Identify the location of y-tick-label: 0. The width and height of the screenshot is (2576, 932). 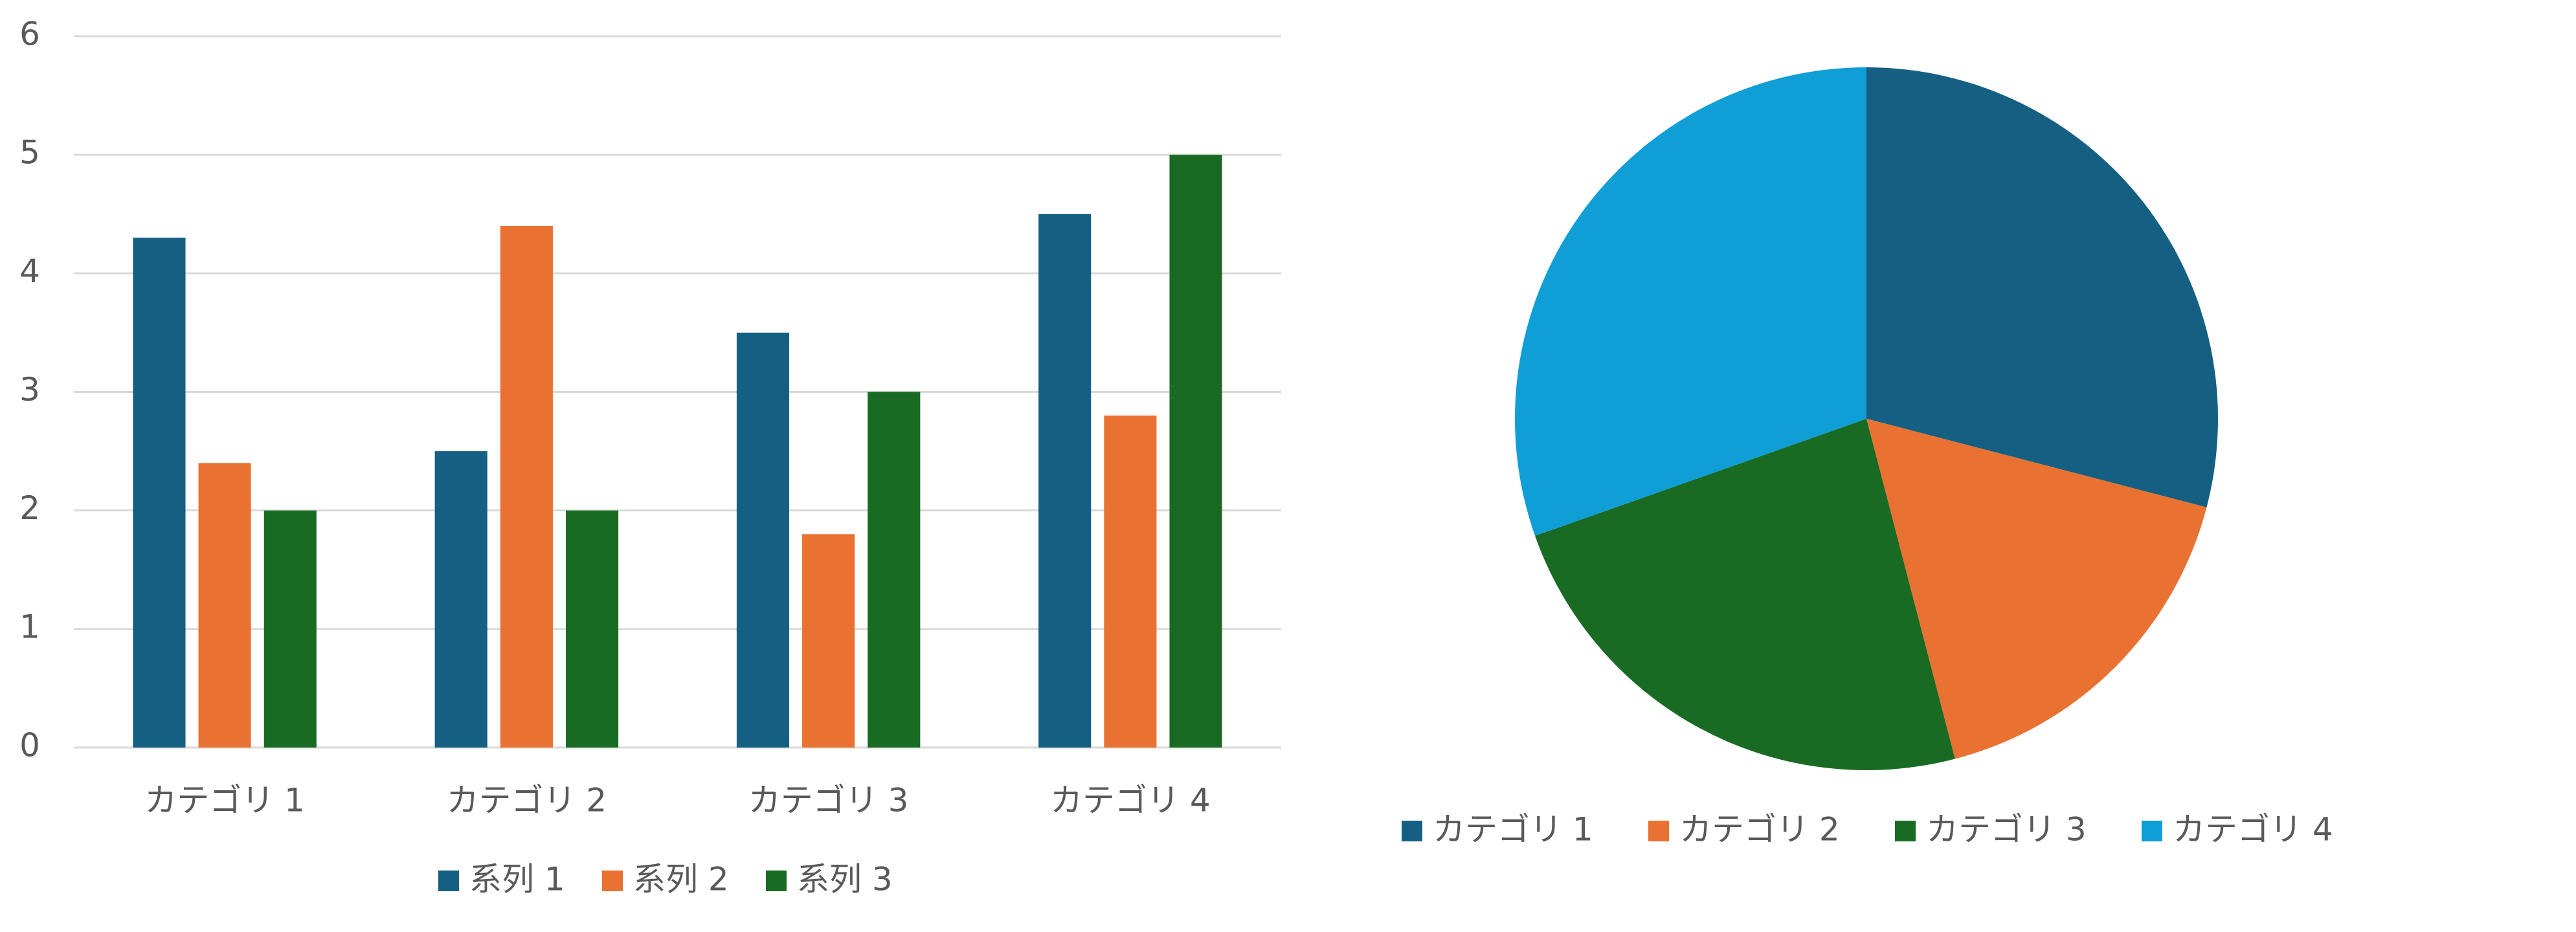
(29, 745).